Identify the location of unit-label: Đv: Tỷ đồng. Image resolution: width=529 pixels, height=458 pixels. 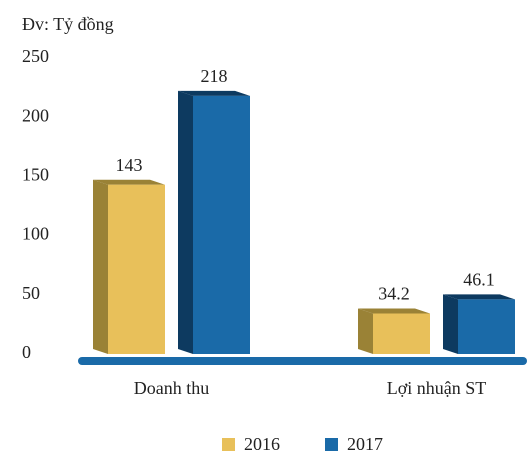
(68, 24).